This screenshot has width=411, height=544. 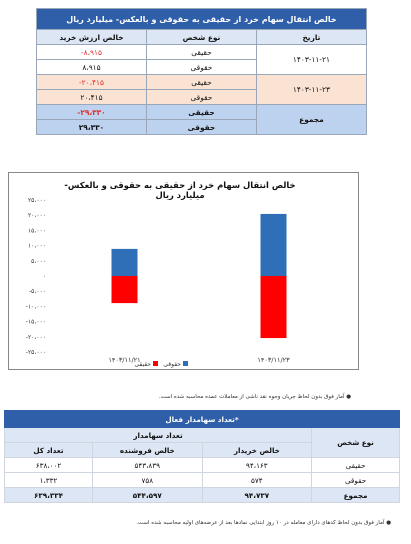 I want to click on x-tick-label: ۱۴۰۳/۱۱/۲۱, so click(x=124, y=360).